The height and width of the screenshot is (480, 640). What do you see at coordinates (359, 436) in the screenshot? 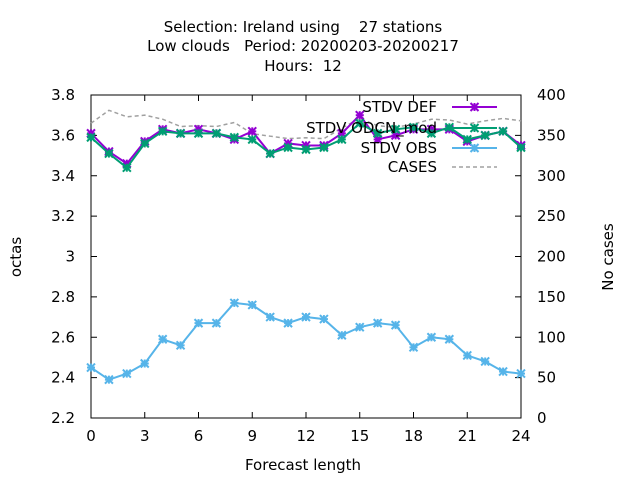
I see `x-tick-label: 15` at bounding box center [359, 436].